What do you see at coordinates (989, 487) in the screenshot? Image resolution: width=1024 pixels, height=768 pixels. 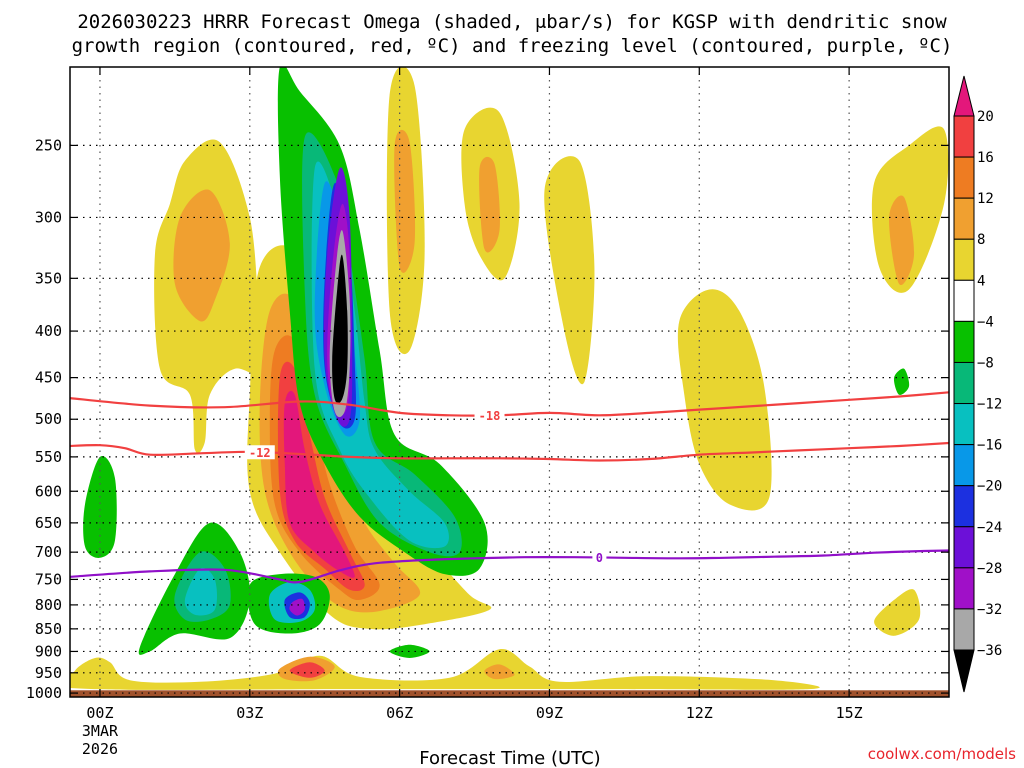 I see `colorbar-label-9: −20` at bounding box center [989, 487].